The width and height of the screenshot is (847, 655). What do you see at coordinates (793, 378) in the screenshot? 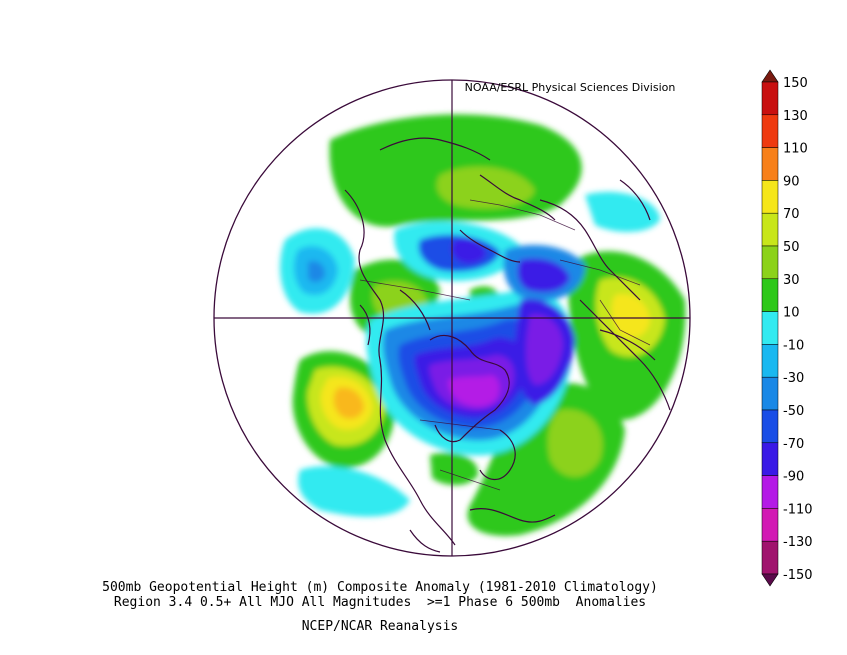
I see `colorbar-label: -30` at bounding box center [793, 378].